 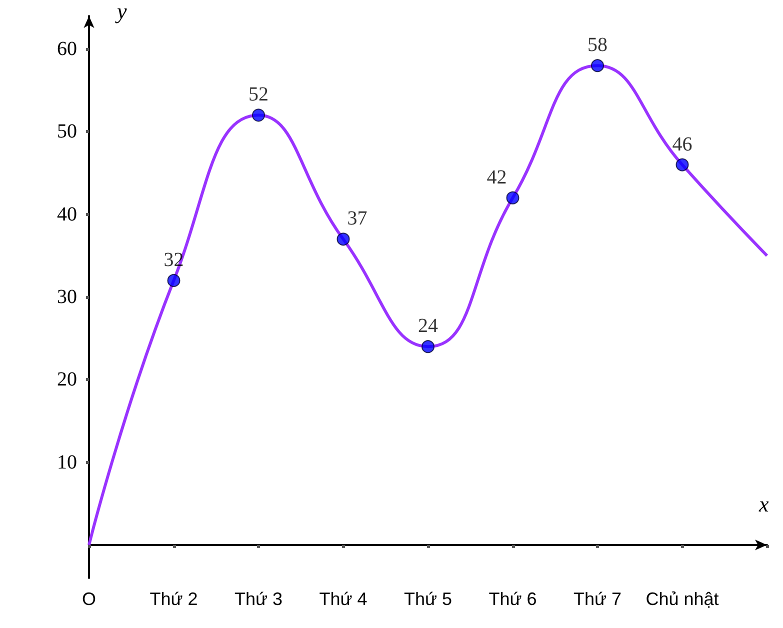 What do you see at coordinates (357, 219) in the screenshot?
I see `data-label: 37` at bounding box center [357, 219].